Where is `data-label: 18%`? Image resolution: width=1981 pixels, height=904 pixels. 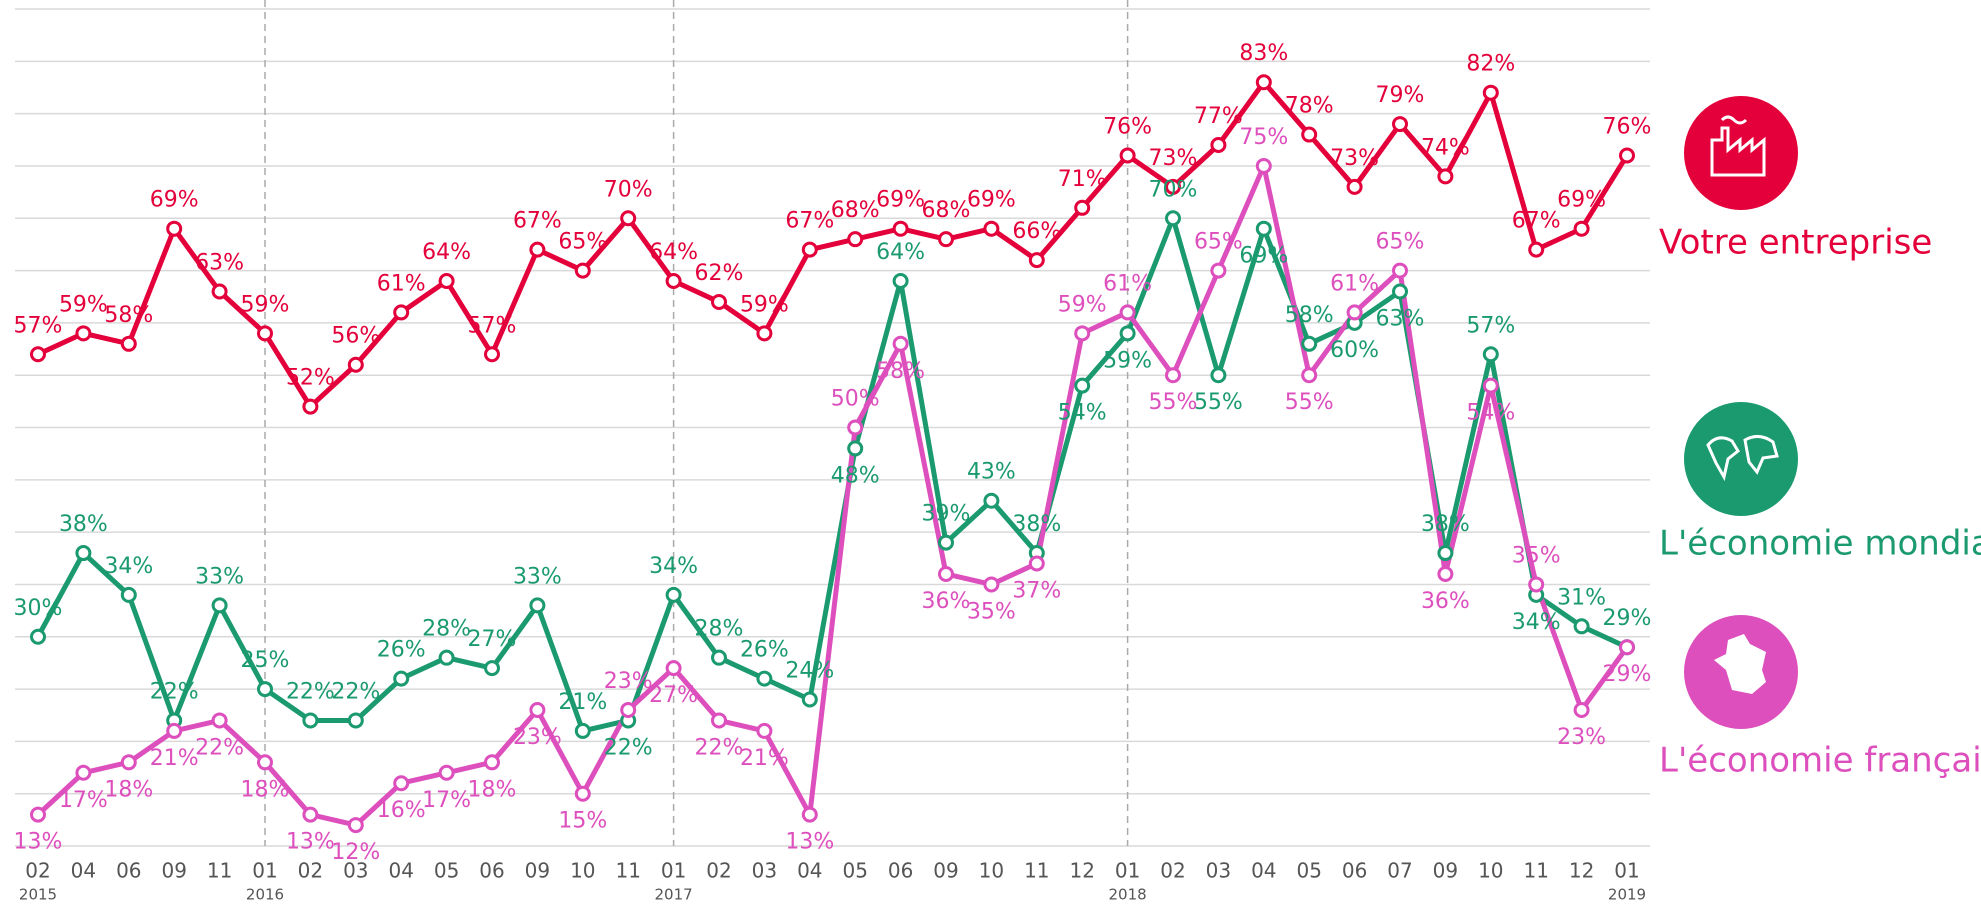 data-label: 18% is located at coordinates (265, 789).